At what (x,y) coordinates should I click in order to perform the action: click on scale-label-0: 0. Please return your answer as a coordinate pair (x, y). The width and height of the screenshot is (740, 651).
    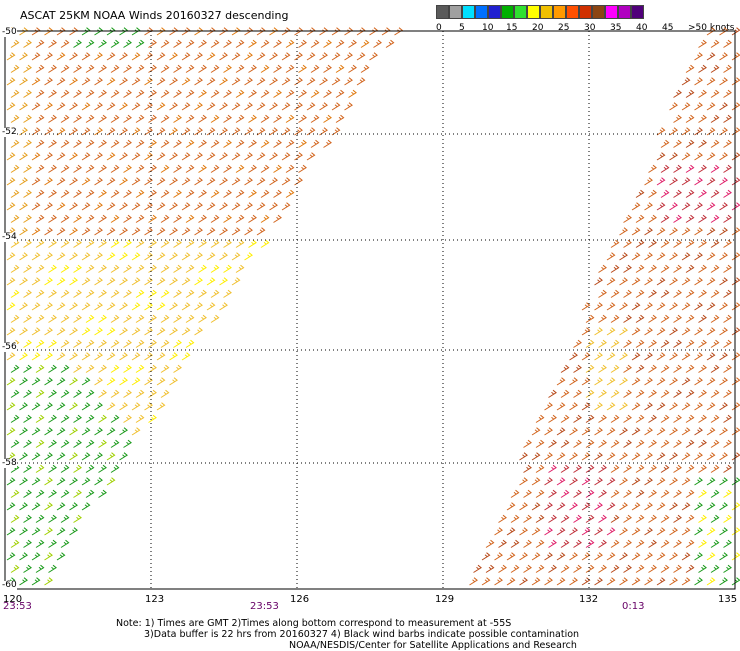
    Looking at the image, I should click on (439, 28).